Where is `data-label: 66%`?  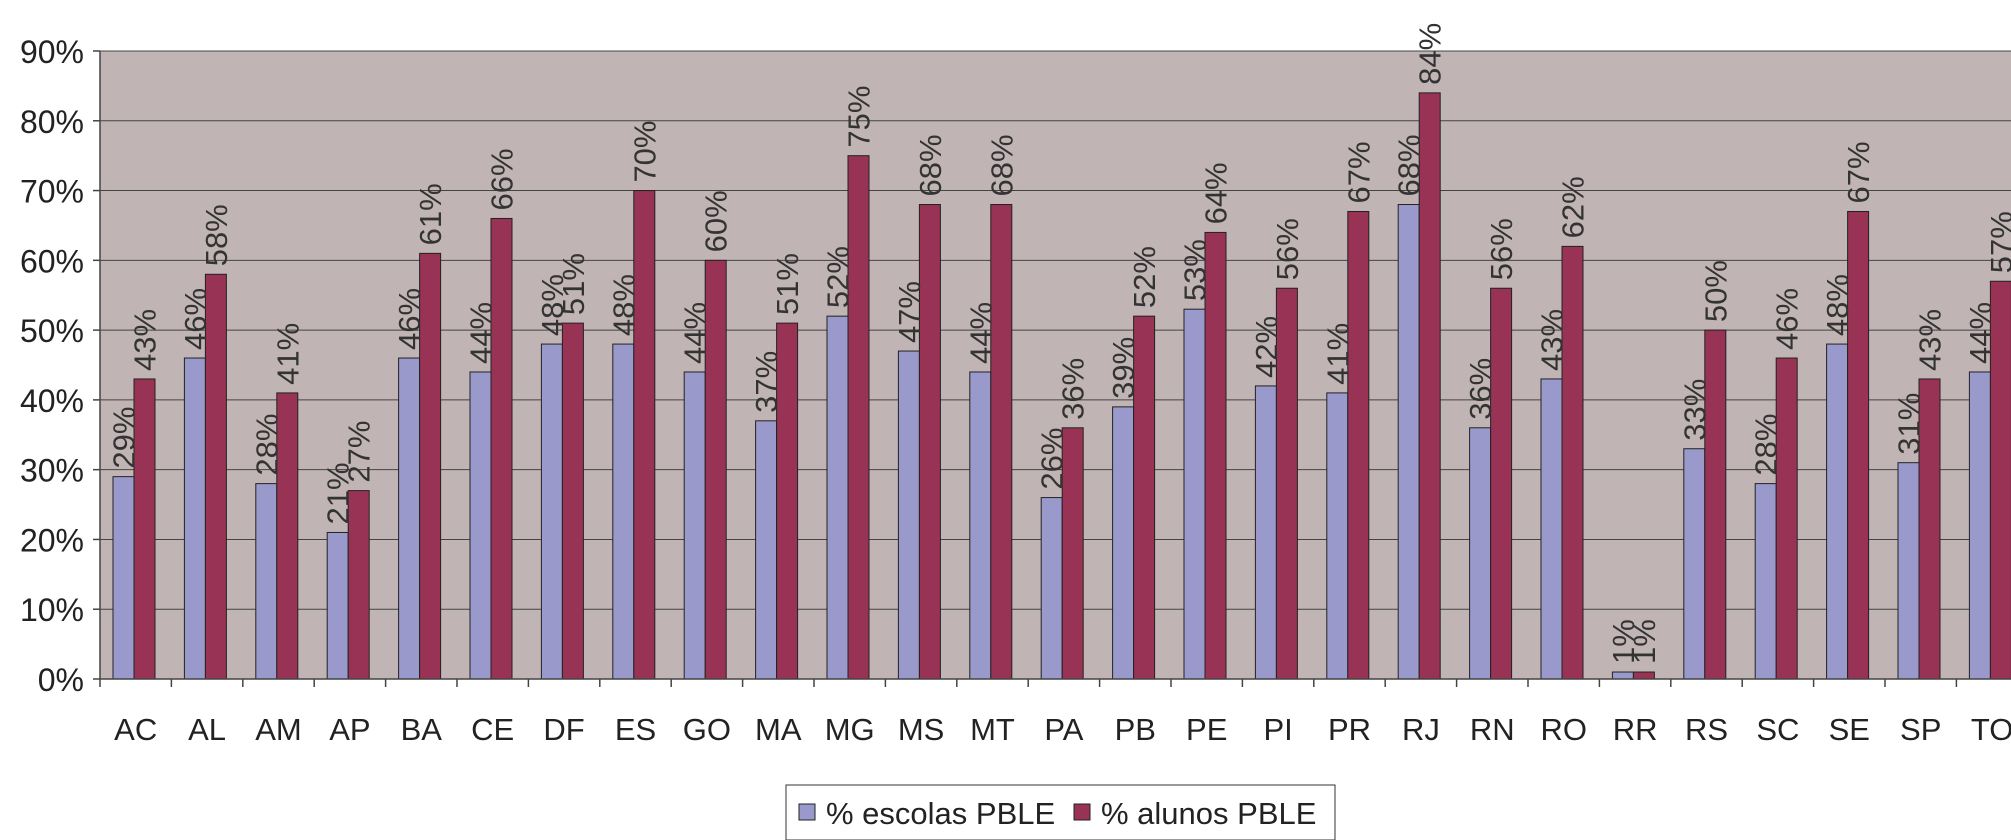 data-label: 66% is located at coordinates (502, 179).